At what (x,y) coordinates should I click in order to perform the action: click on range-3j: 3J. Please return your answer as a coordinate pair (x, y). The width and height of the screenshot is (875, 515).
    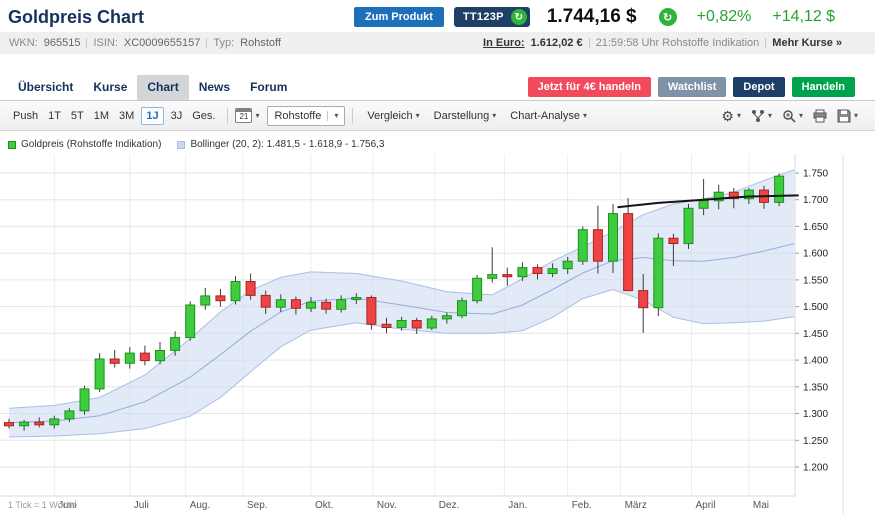
    Looking at the image, I should click on (176, 115).